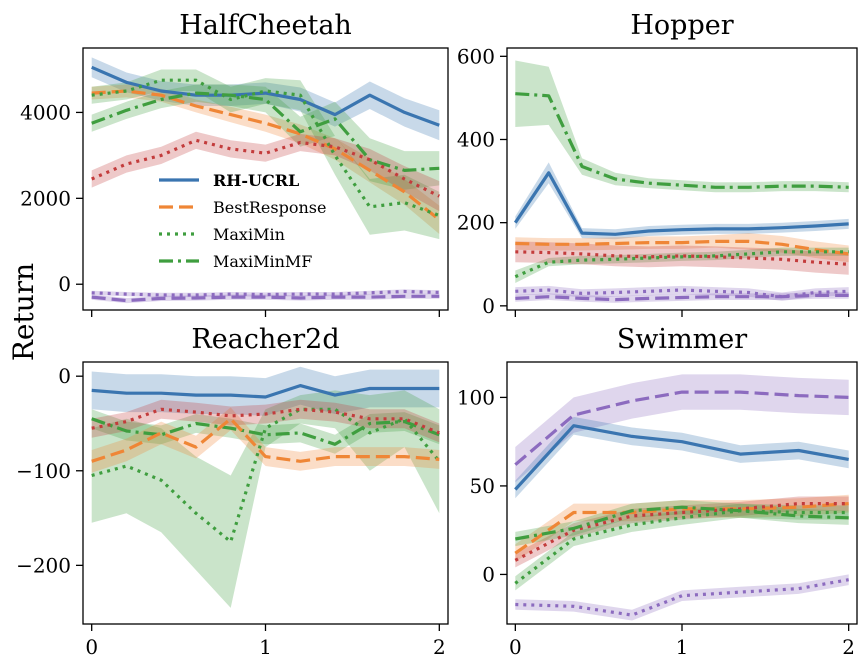 The width and height of the screenshot is (868, 672). I want to click on y-tick-label: 4000, so click(45, 112).